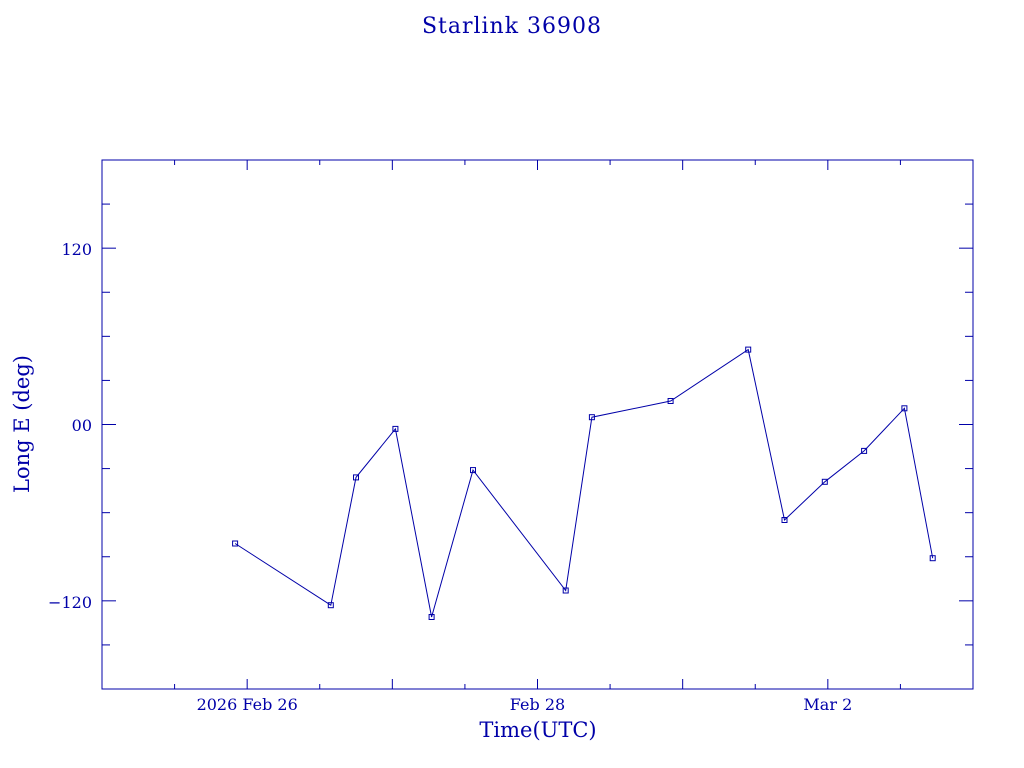  What do you see at coordinates (82, 425) in the screenshot?
I see `y-tick-label: 00` at bounding box center [82, 425].